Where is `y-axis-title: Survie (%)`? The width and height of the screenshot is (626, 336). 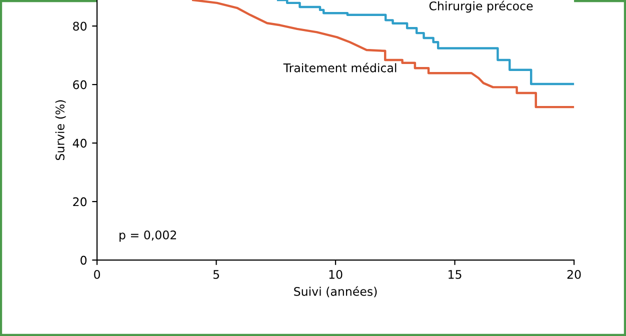
y-axis-title: Survie (%) is located at coordinates (60, 130).